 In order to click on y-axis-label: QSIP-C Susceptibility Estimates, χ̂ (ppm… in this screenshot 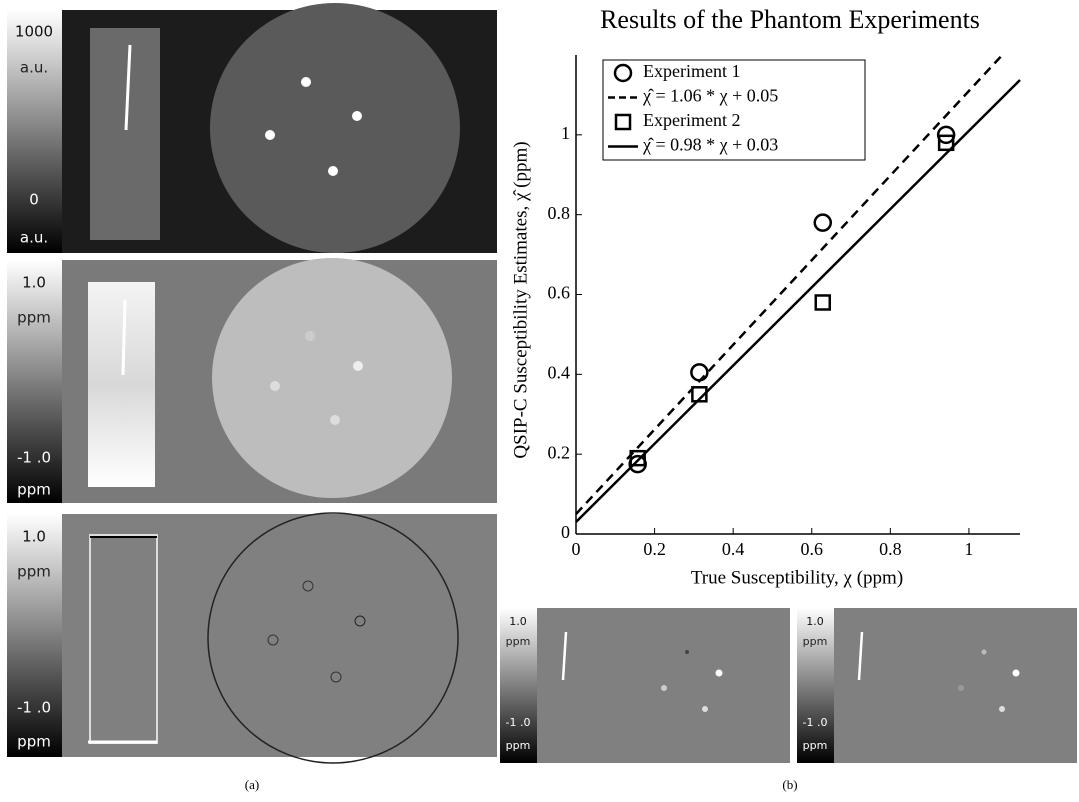, I will do `click(520, 299)`.